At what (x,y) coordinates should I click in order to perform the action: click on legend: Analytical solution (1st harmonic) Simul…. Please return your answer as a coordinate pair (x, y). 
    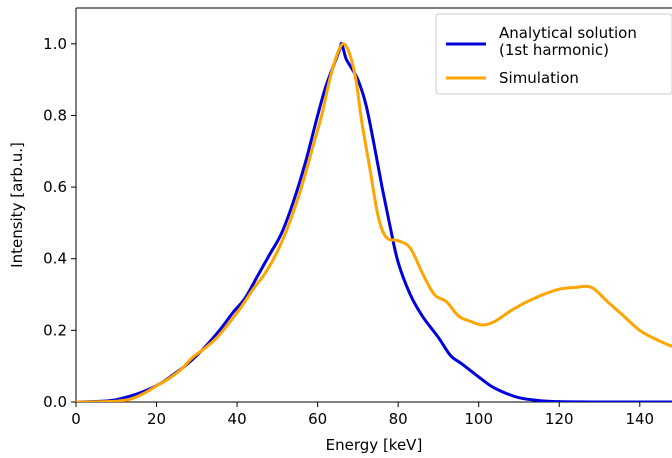
    Looking at the image, I should click on (553, 54).